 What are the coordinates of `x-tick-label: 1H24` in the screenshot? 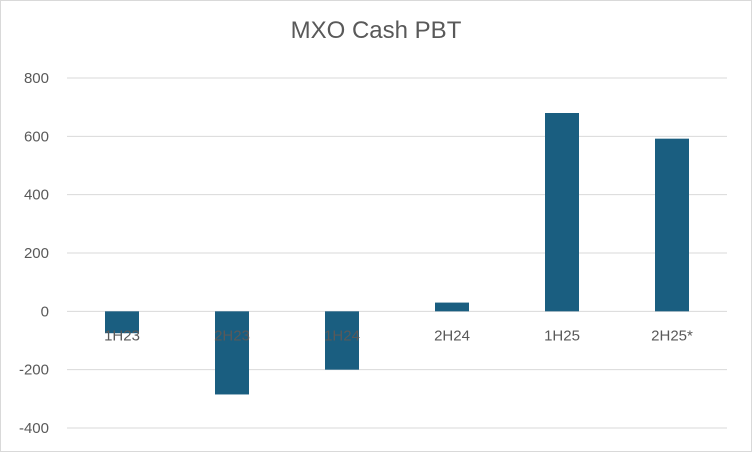 It's located at (342, 335).